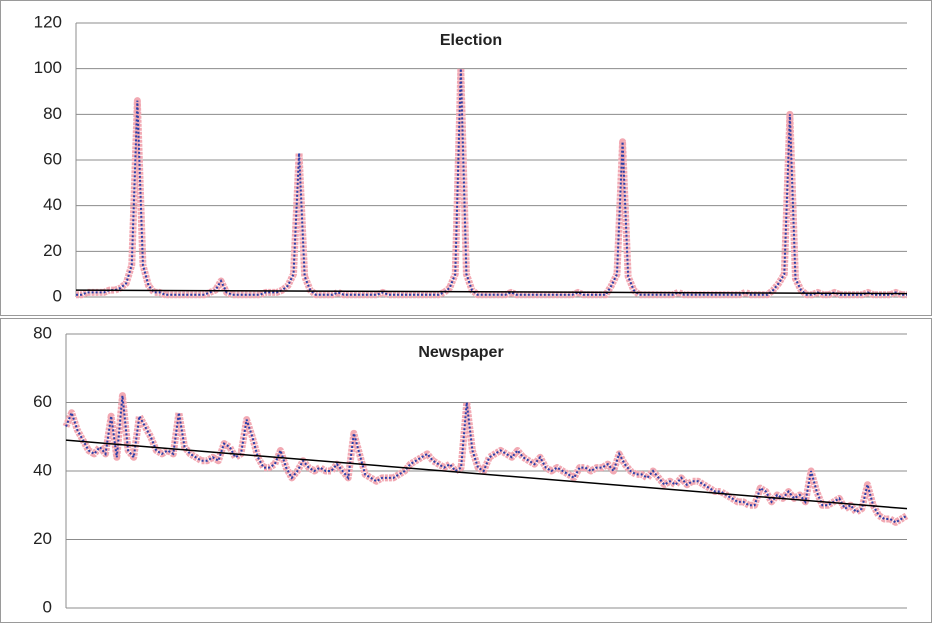 This screenshot has height=623, width=932. What do you see at coordinates (460, 352) in the screenshot?
I see `chart-title: Newspaper` at bounding box center [460, 352].